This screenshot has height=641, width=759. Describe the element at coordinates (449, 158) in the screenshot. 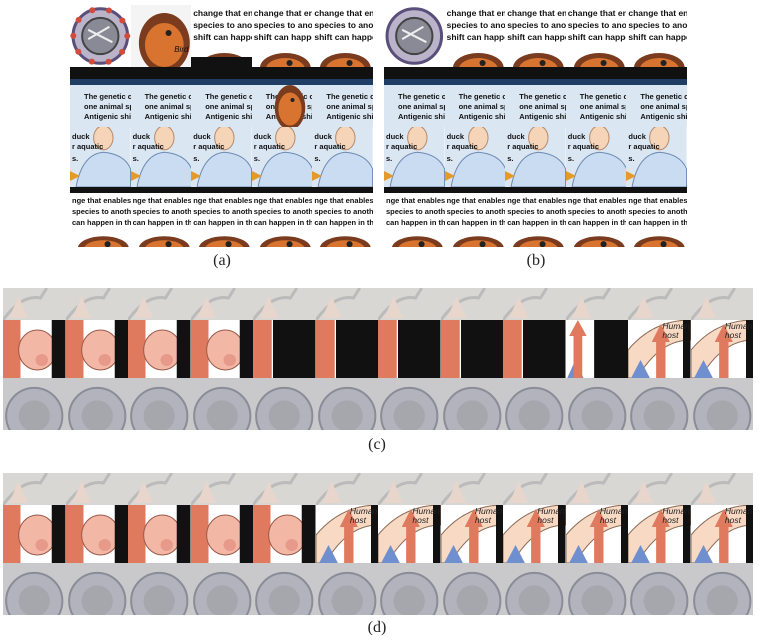

I see `slide-text-line: s.` at that location.